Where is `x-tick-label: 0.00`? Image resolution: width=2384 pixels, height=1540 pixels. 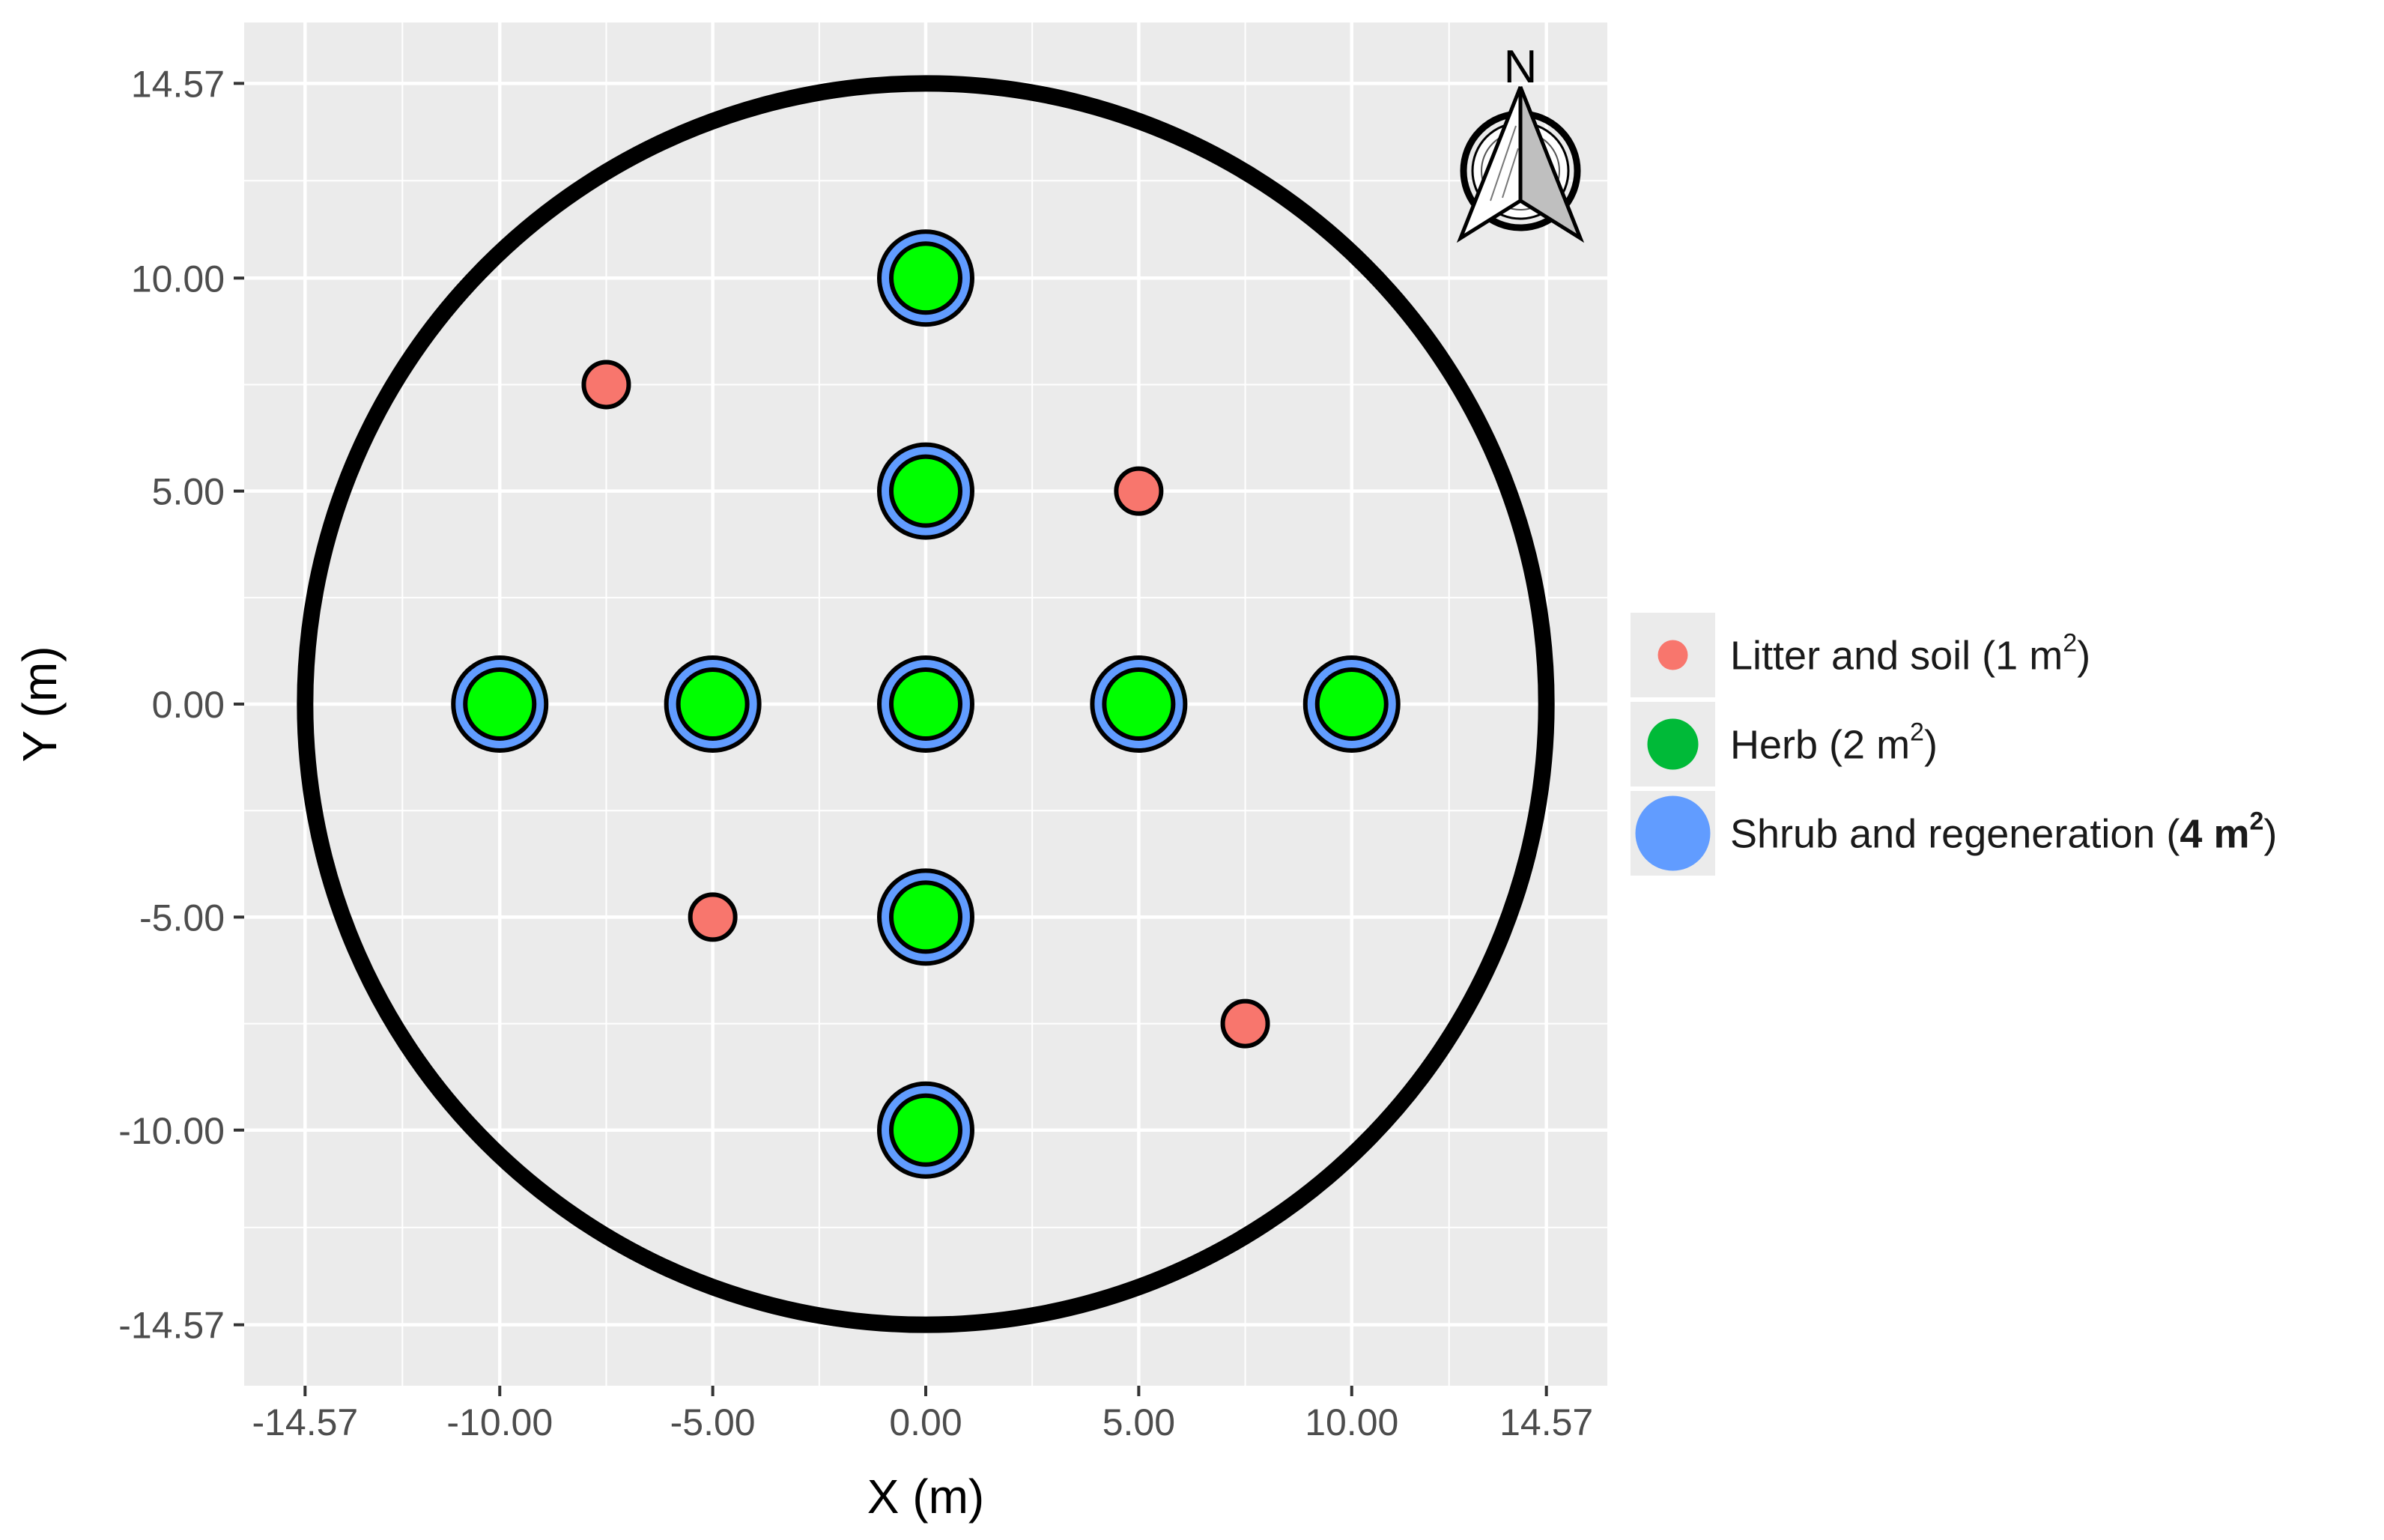 x-tick-label: 0.00 is located at coordinates (925, 1422).